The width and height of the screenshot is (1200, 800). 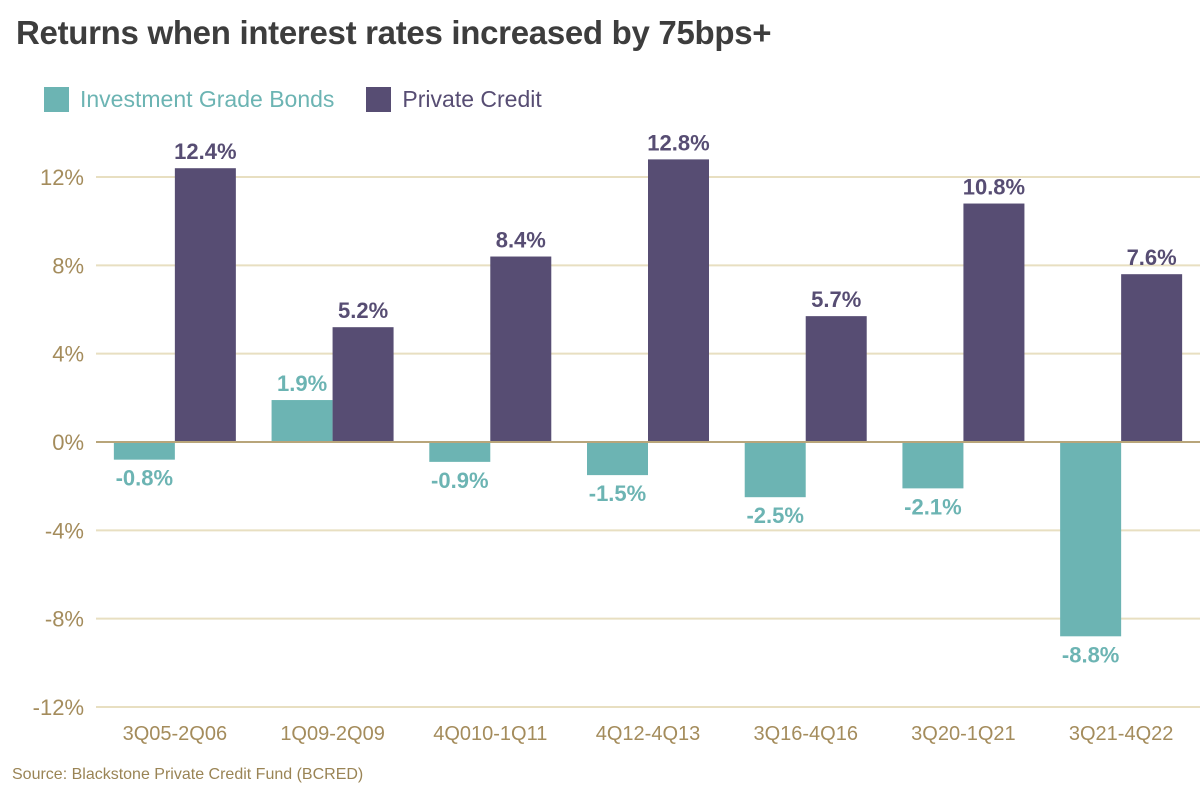 I want to click on legend-swatch-private-credit, so click(x=379, y=99).